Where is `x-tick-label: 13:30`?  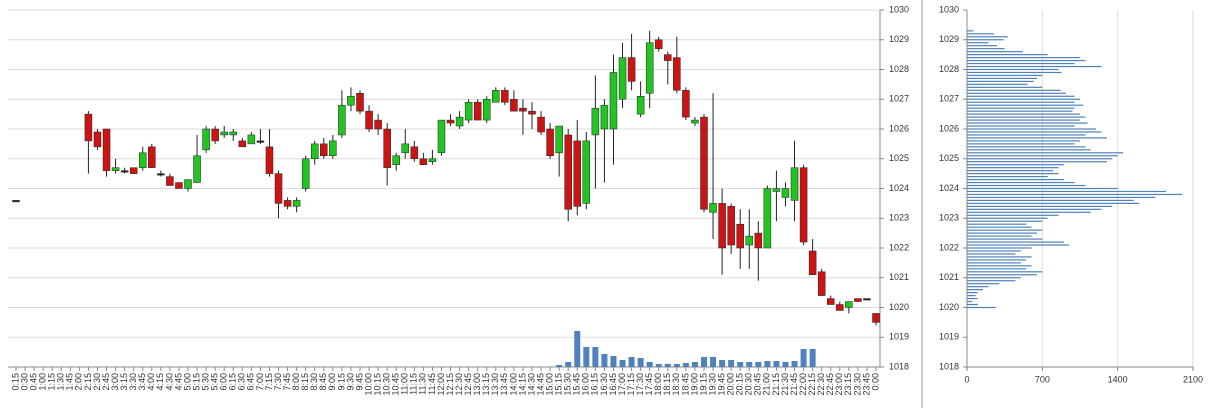 x-tick-label: 13:30 is located at coordinates (495, 384).